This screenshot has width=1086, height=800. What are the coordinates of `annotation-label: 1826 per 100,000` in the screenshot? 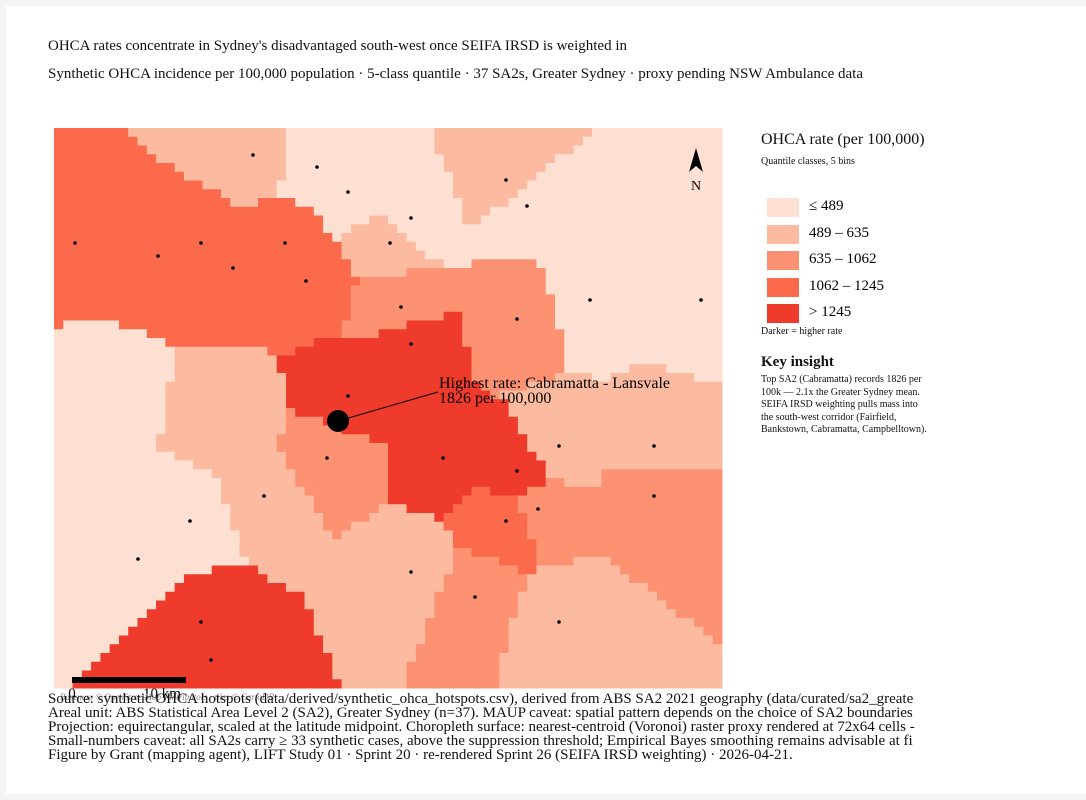 It's located at (495, 398).